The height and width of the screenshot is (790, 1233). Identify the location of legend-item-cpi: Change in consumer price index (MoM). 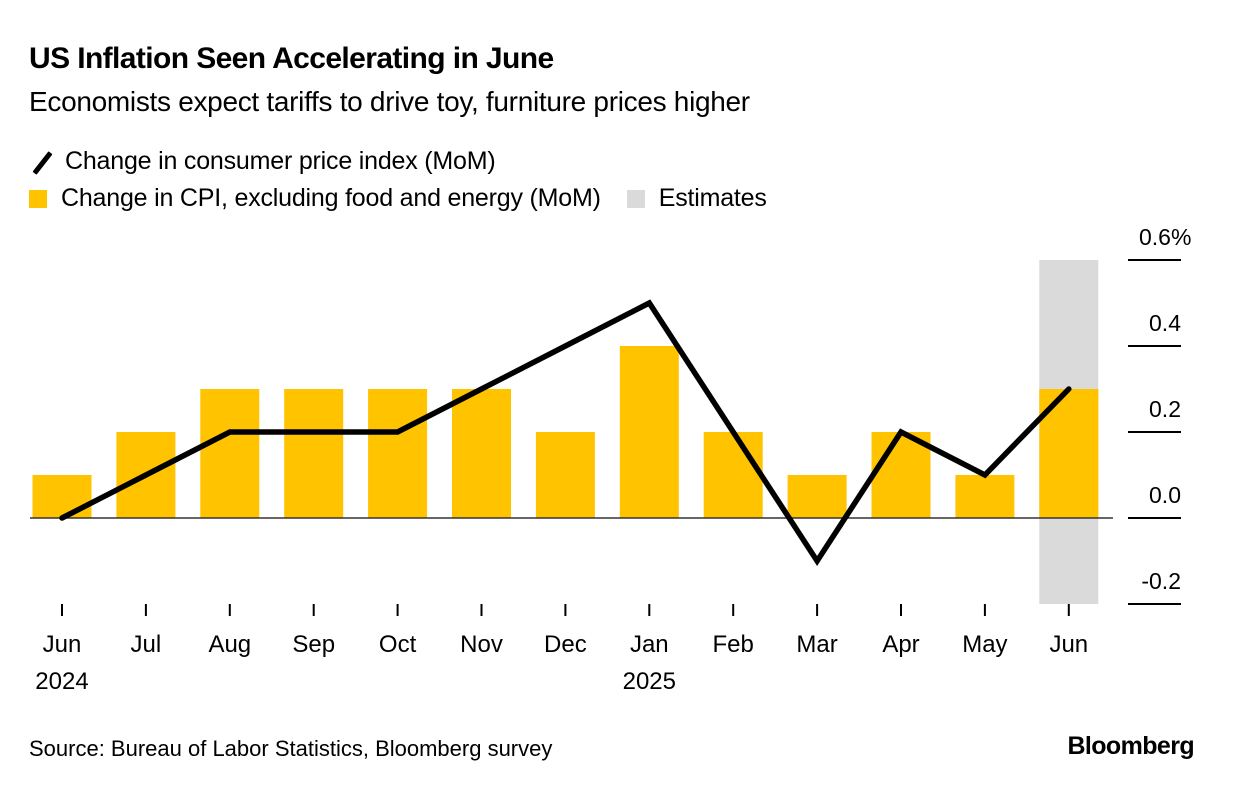
(262, 161).